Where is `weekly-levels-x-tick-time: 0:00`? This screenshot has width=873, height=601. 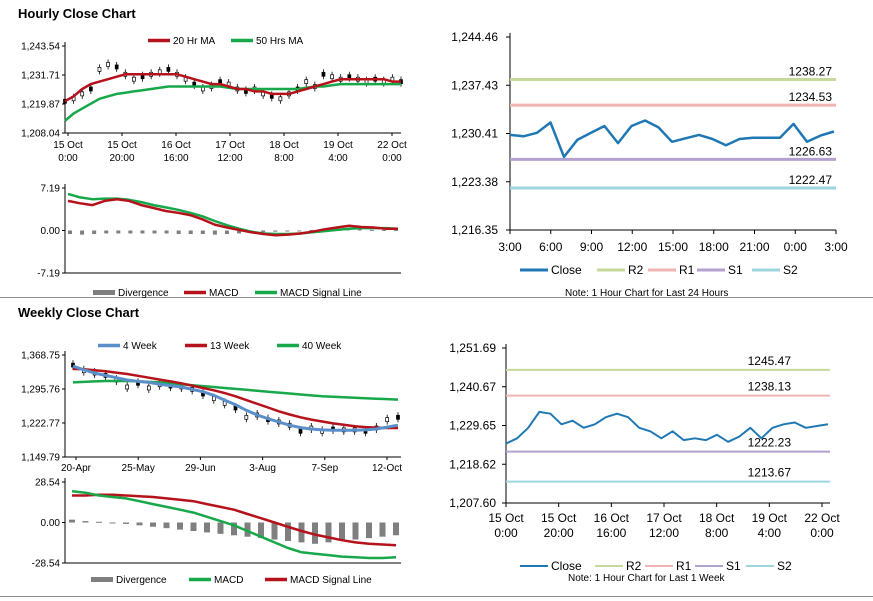
weekly-levels-x-tick-time: 0:00 is located at coordinates (506, 533).